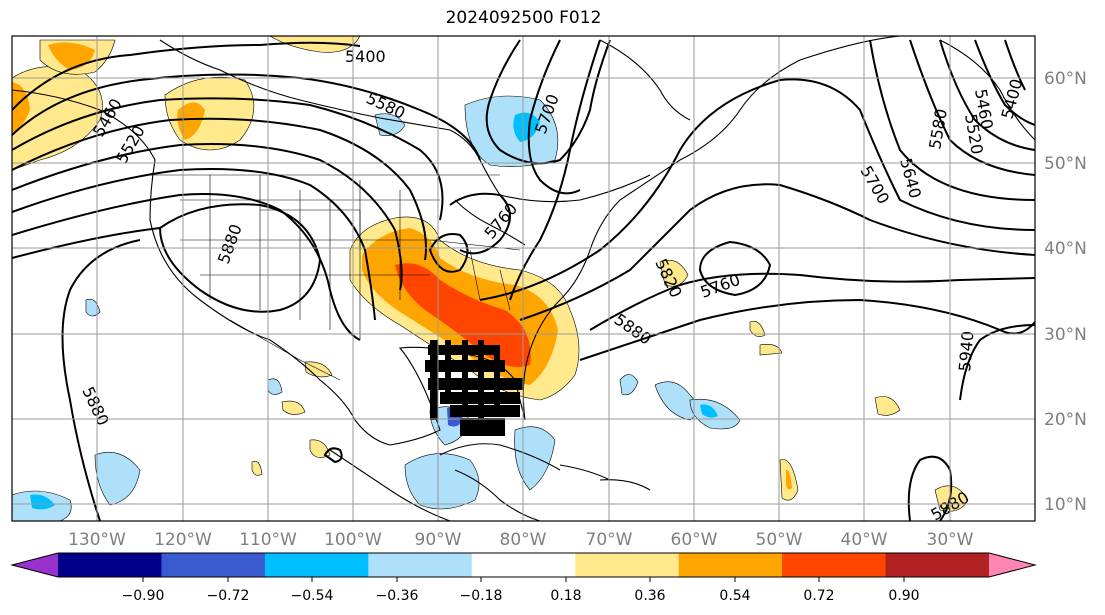 The width and height of the screenshot is (1105, 615). What do you see at coordinates (228, 596) in the screenshot?
I see `colorbar-tick-label: −0.72` at bounding box center [228, 596].